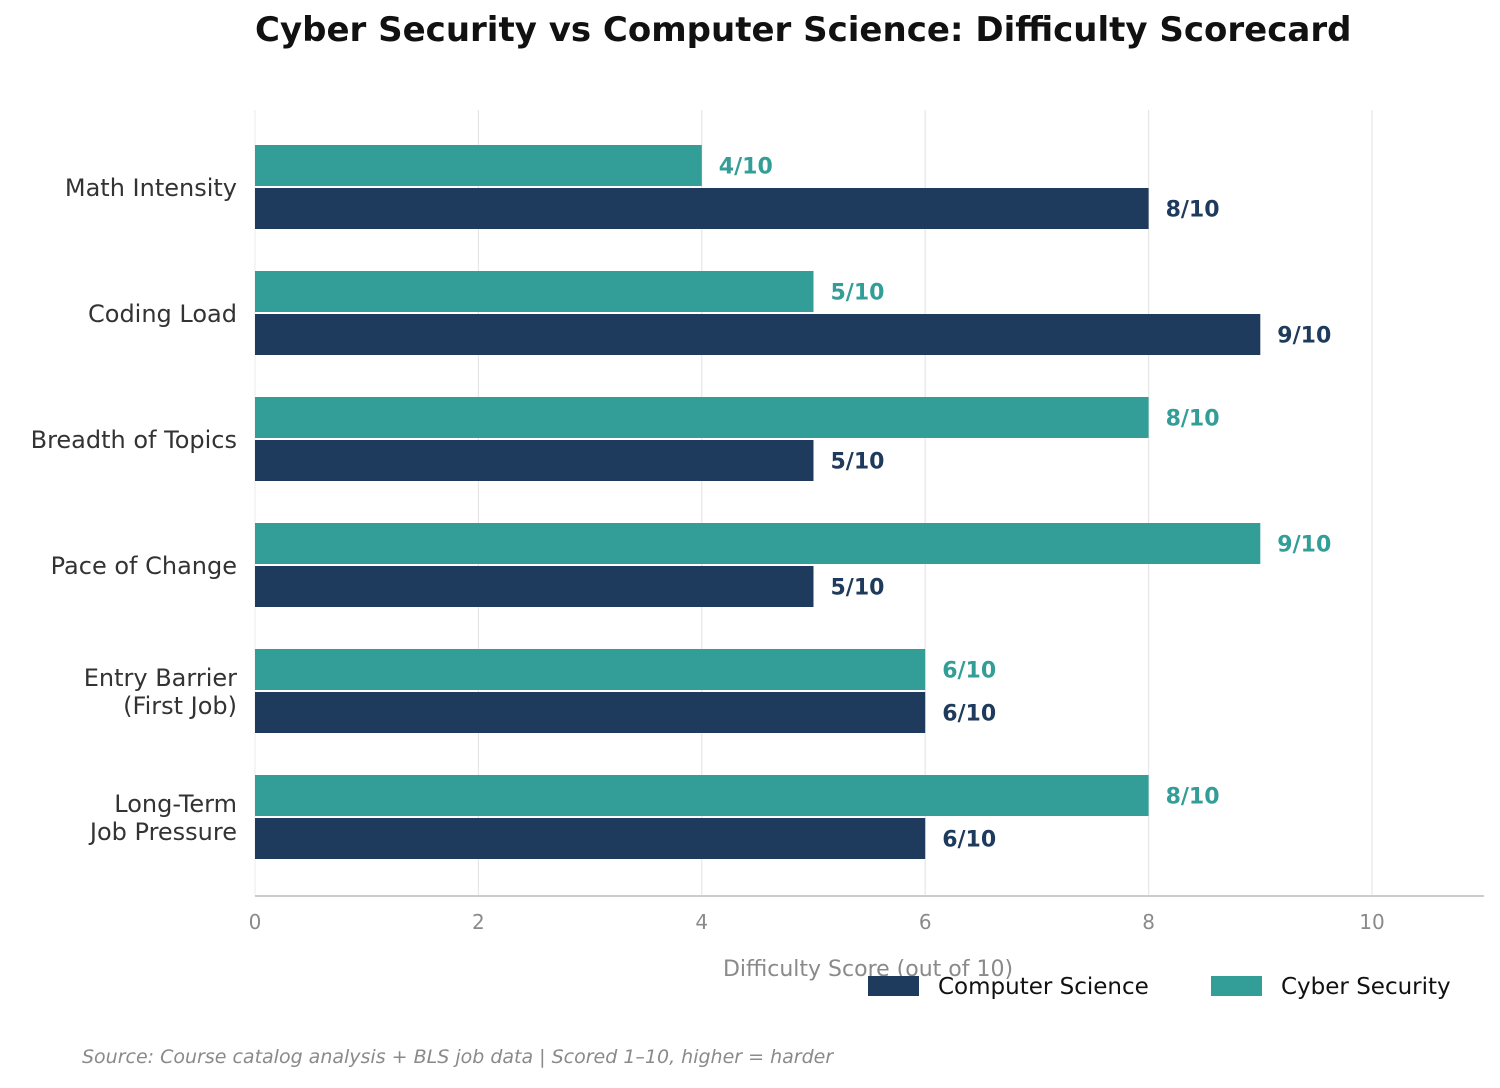  Describe the element at coordinates (969, 671) in the screenshot. I see `value-label-cyber-security-4: 6/10` at that location.